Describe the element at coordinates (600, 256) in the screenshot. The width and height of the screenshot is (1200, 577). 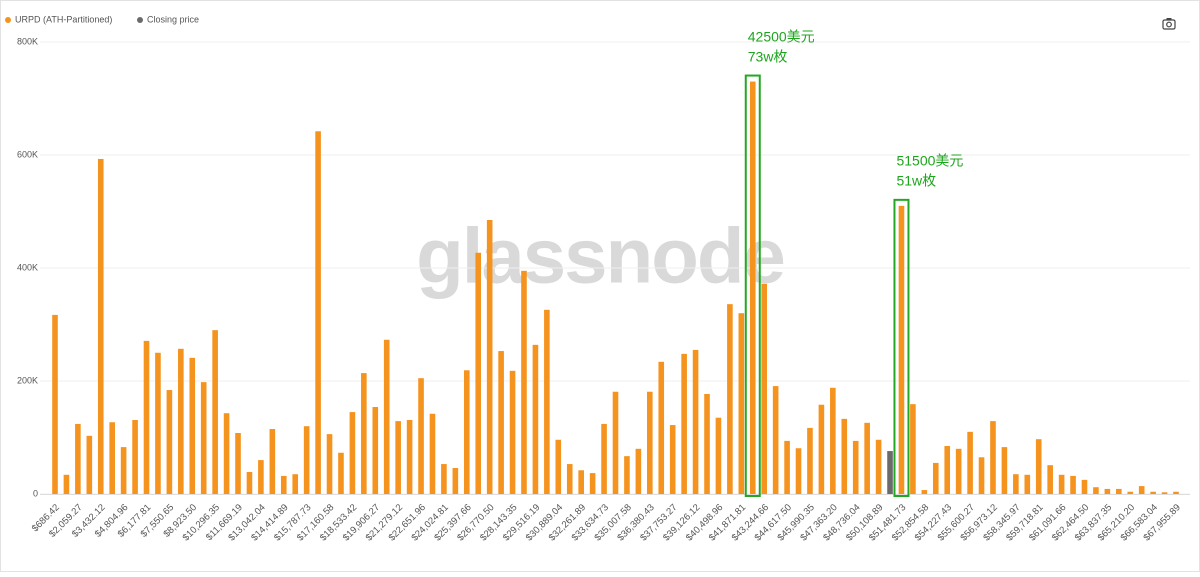
I see `watermark: glassnode` at that location.